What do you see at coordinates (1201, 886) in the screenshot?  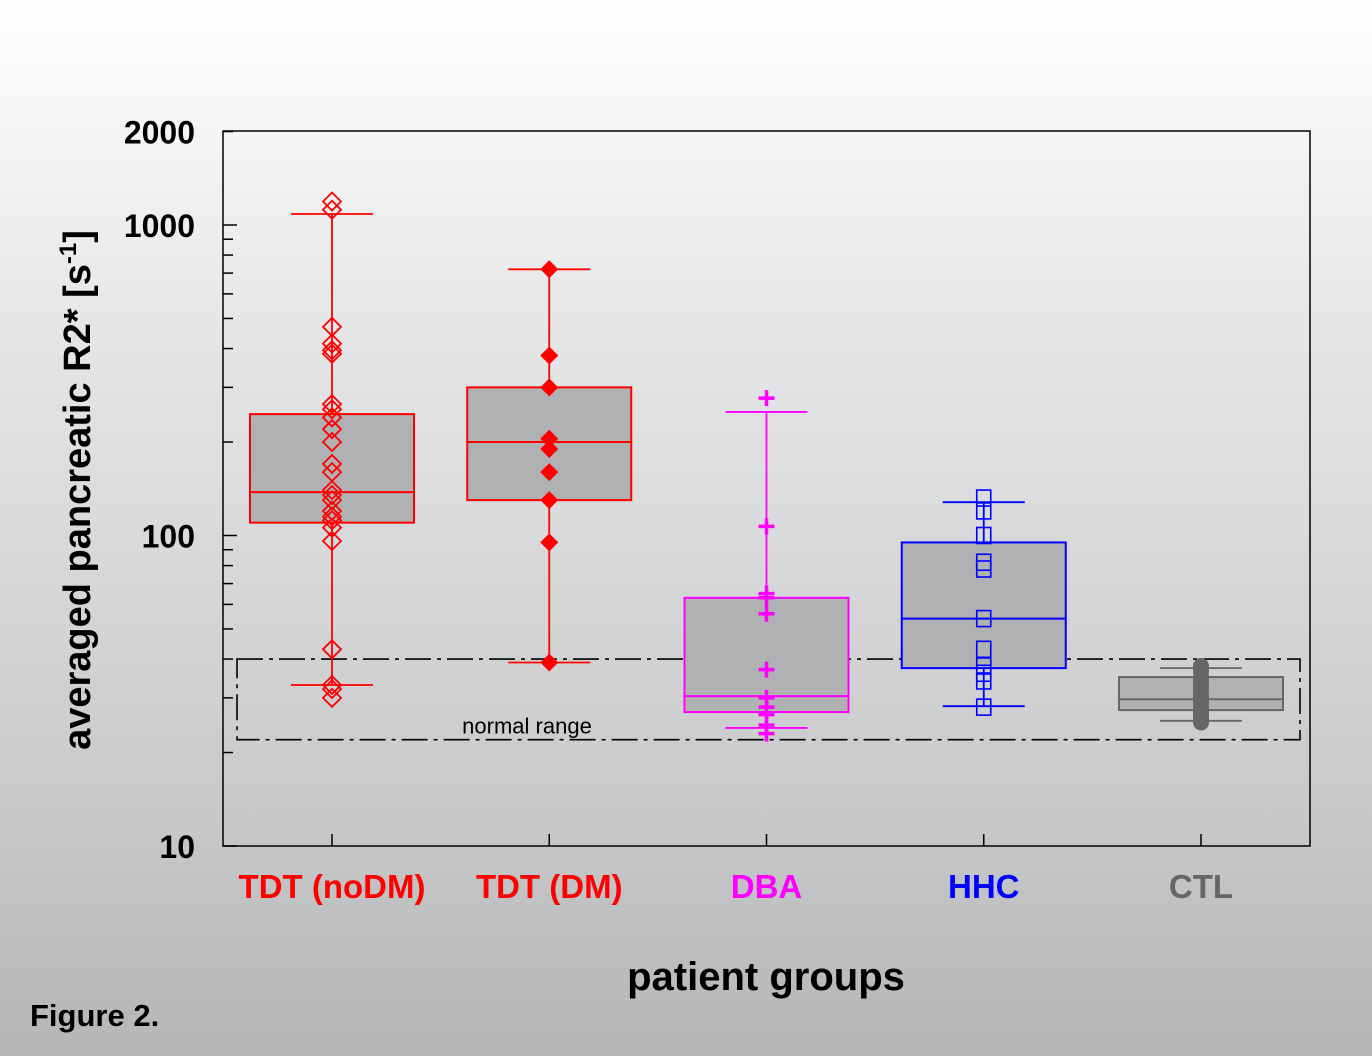 I see `x-tick-label: CTL` at bounding box center [1201, 886].